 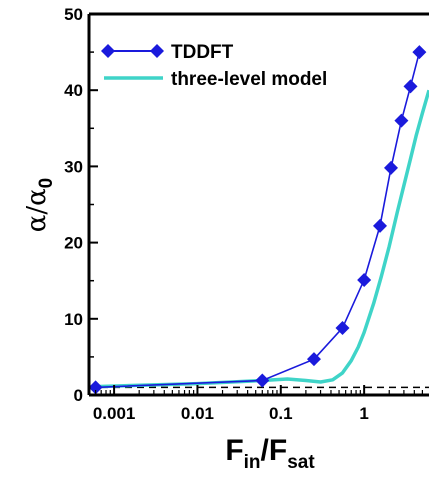 I want to click on y-tick-label: 50, so click(x=73, y=14).